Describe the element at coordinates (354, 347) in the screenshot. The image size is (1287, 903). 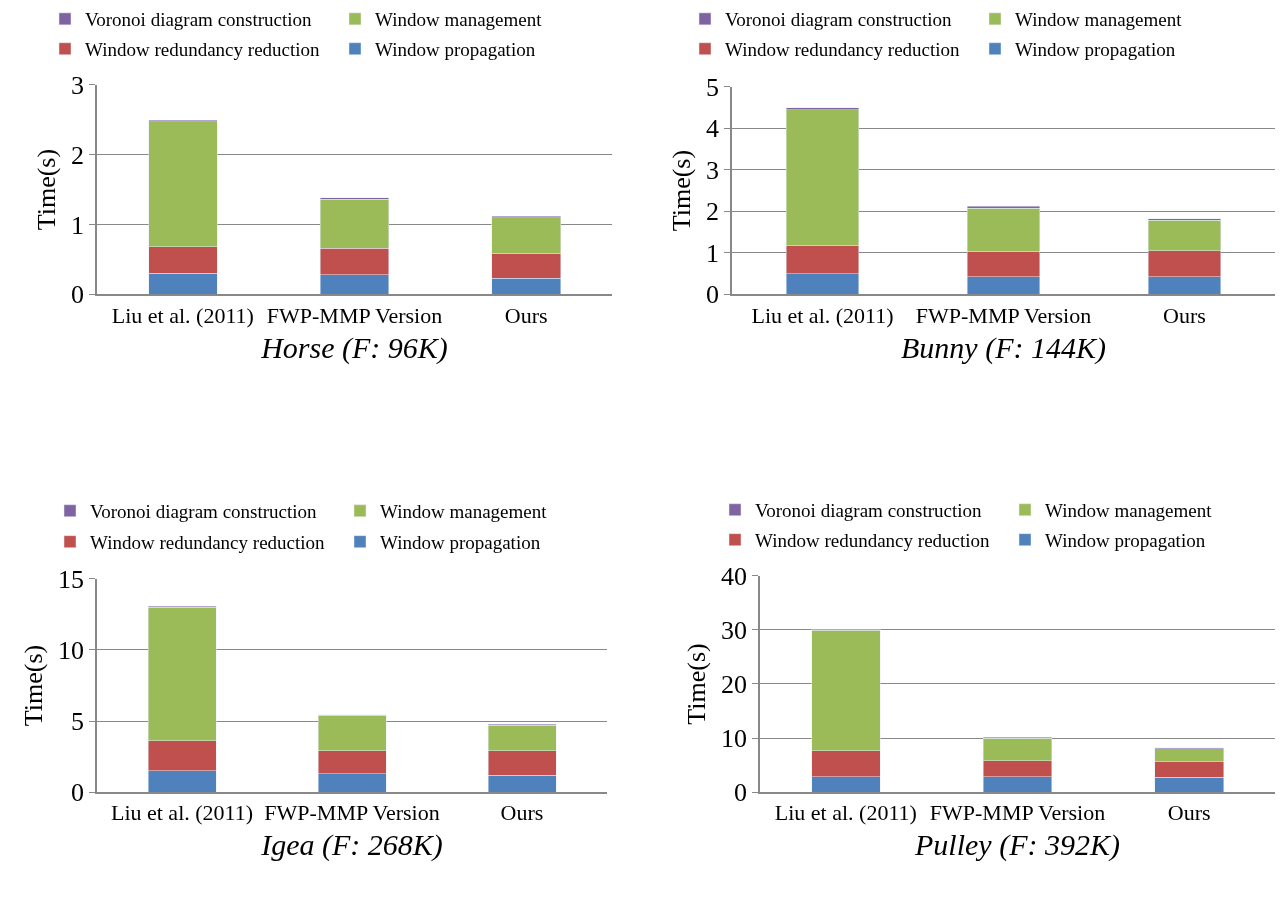
I see `x-axis-title: Horse (F: 96K)` at that location.